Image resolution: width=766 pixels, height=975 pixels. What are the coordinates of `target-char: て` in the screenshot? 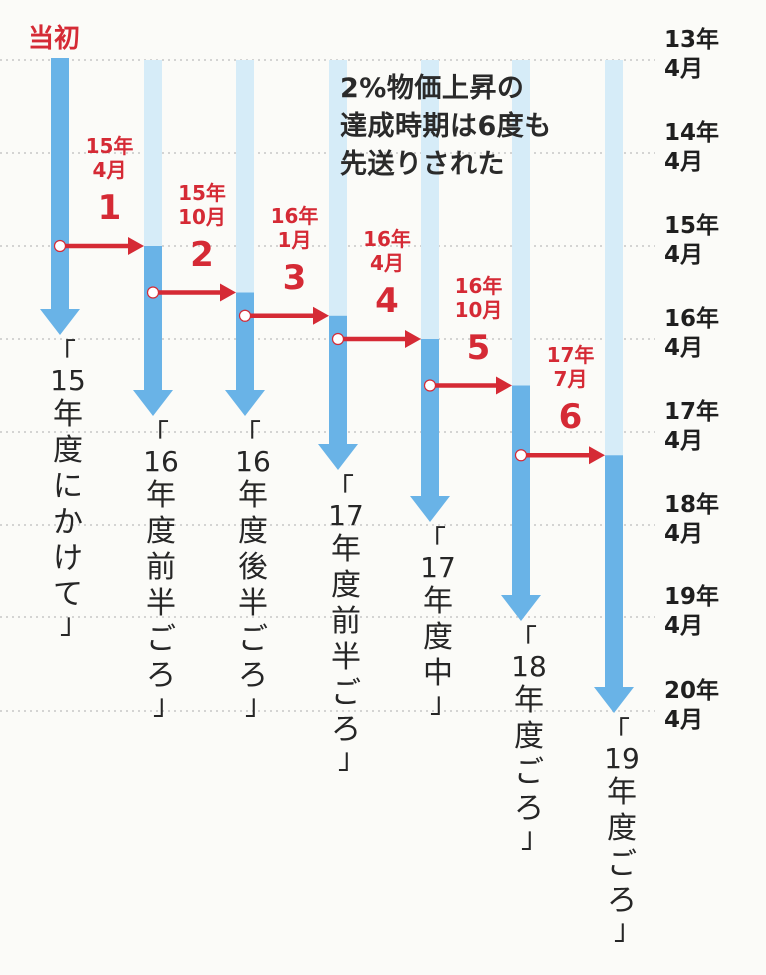 It's located at (68, 594).